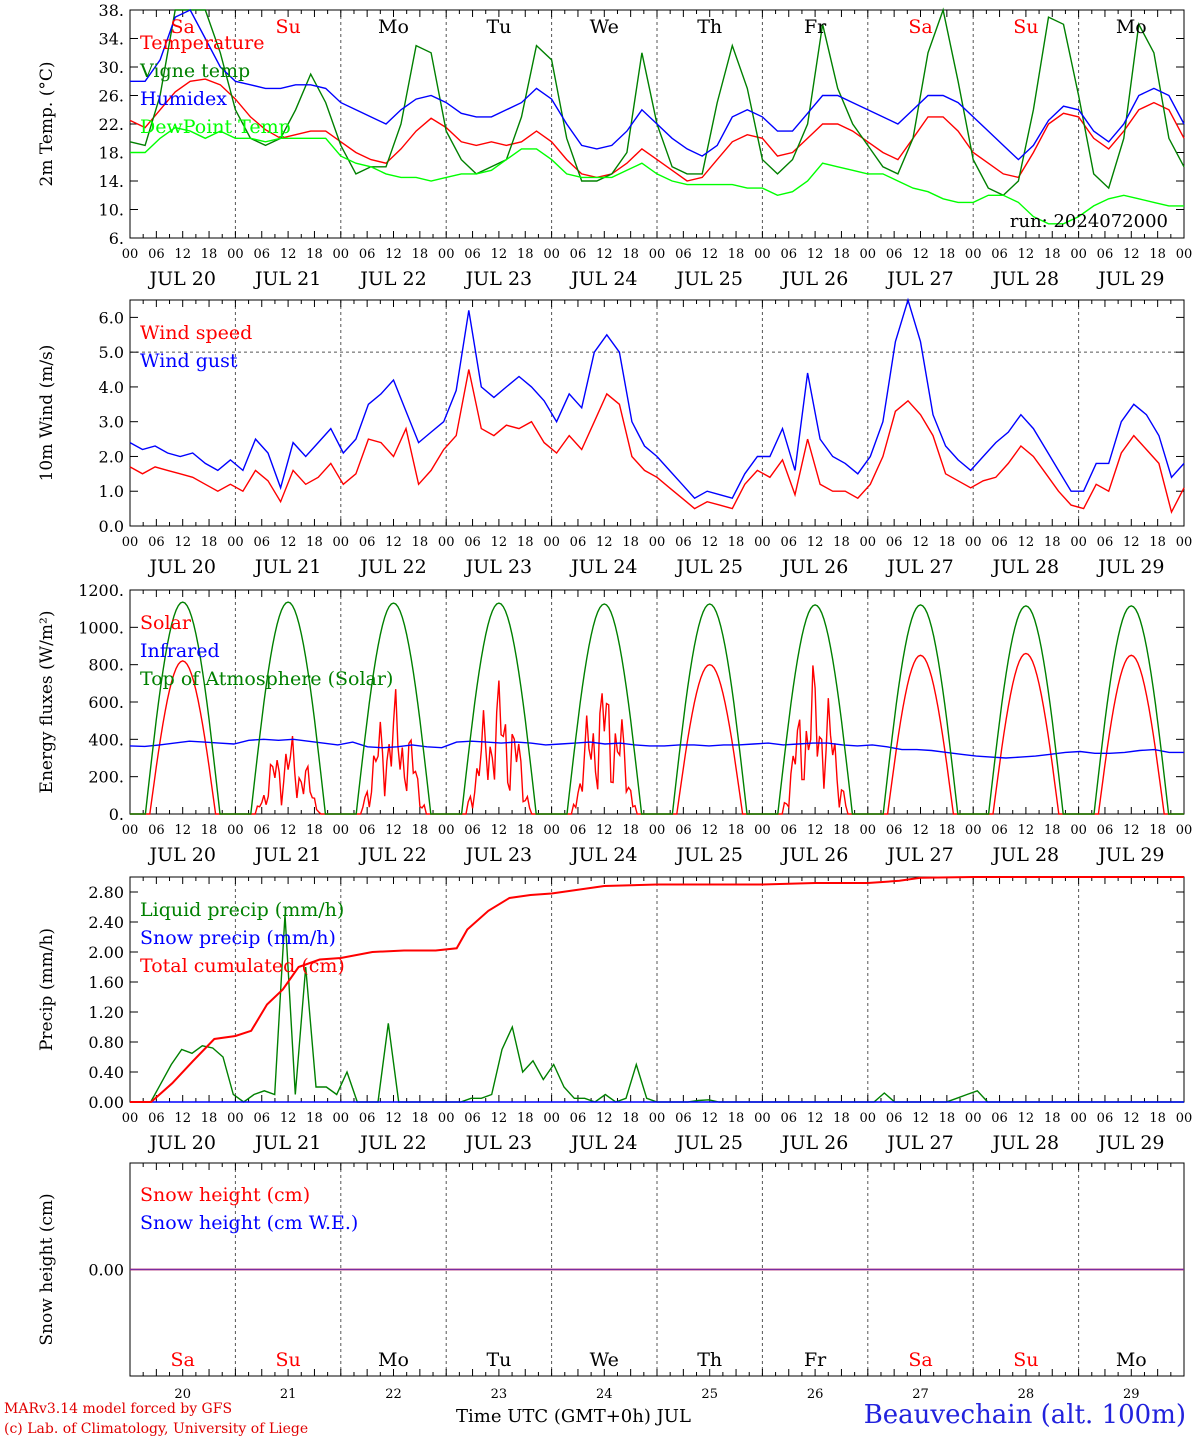 This screenshot has width=1194, height=1440. What do you see at coordinates (183, 1360) in the screenshot?
I see `weekday-label-bottom: Sa` at bounding box center [183, 1360].